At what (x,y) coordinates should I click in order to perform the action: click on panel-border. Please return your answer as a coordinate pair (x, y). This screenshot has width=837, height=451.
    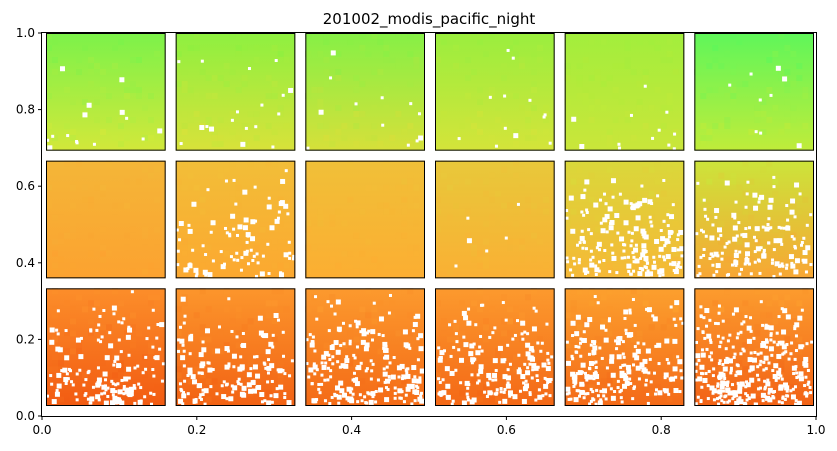
    Looking at the image, I should click on (754, 347).